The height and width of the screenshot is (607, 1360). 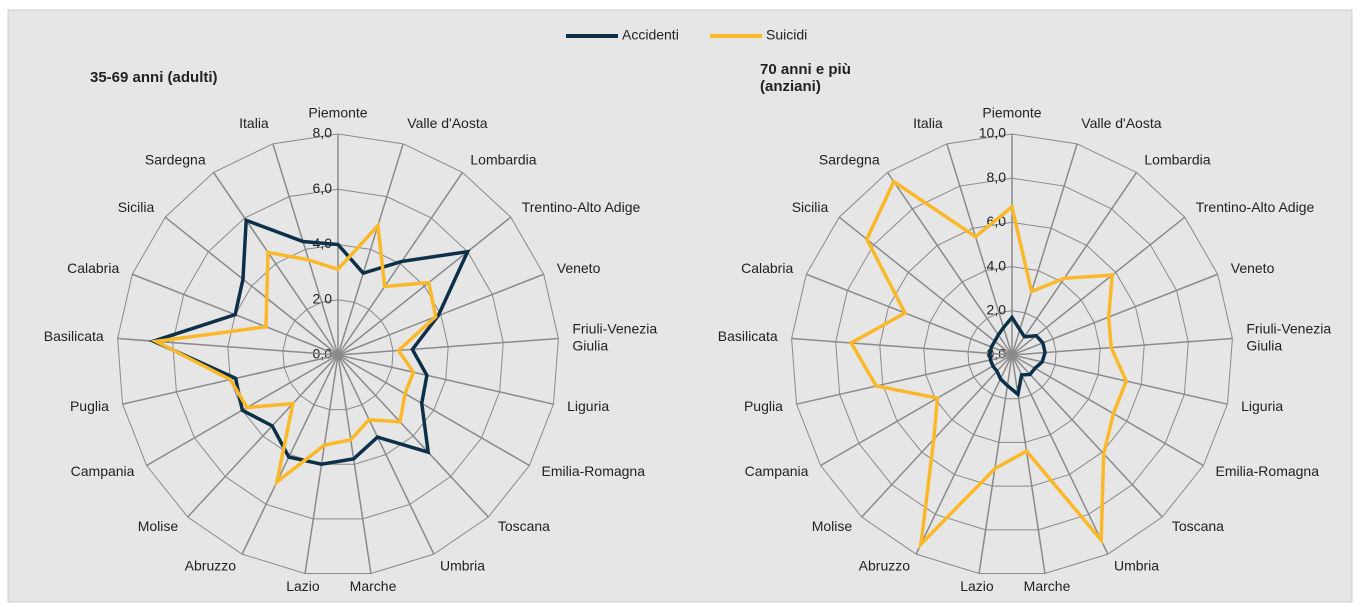 I want to click on y-tick-label: 6,0, so click(x=323, y=188).